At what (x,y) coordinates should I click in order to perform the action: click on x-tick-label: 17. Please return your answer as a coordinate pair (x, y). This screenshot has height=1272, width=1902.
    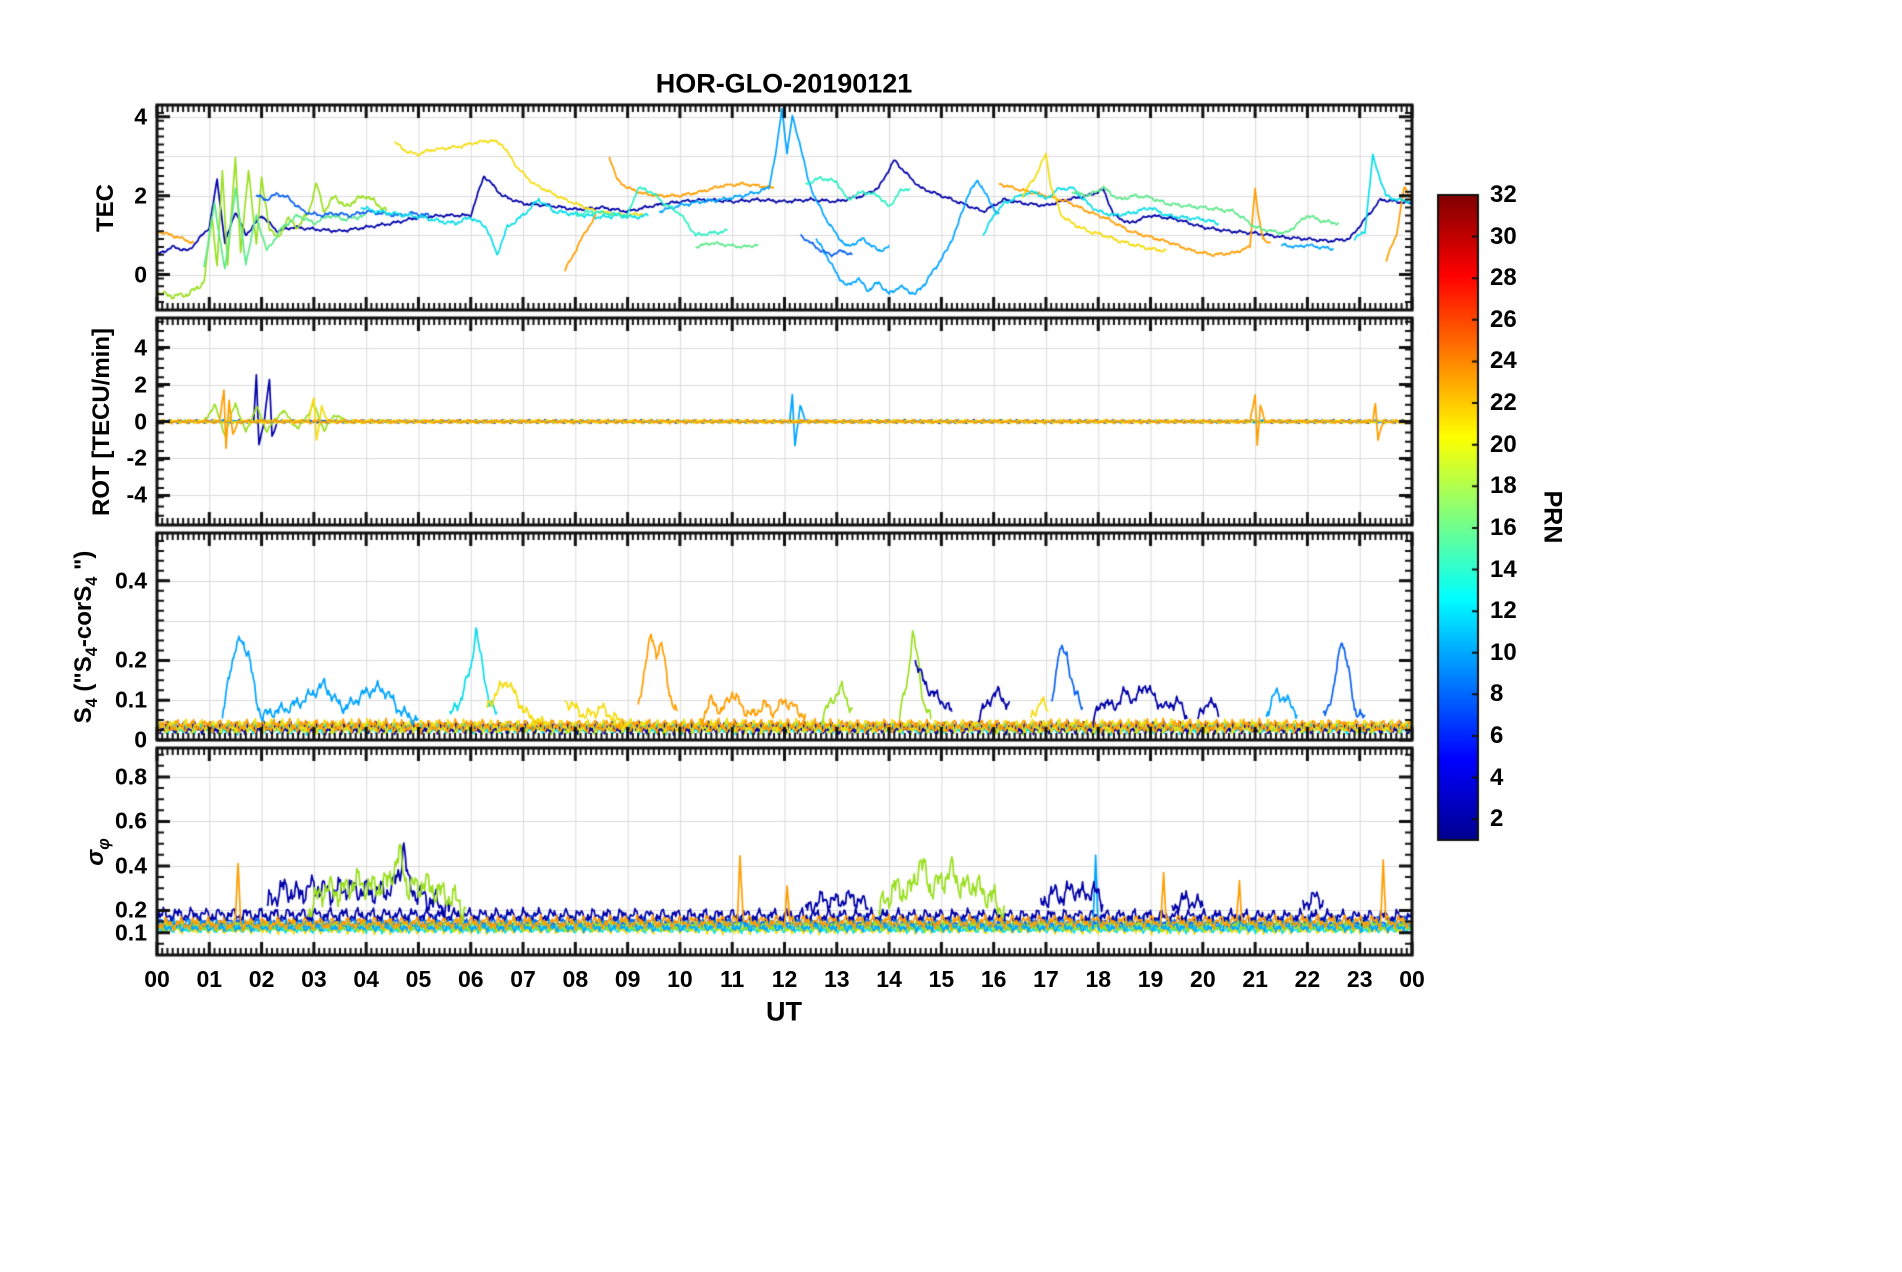
    Looking at the image, I should click on (1046, 979).